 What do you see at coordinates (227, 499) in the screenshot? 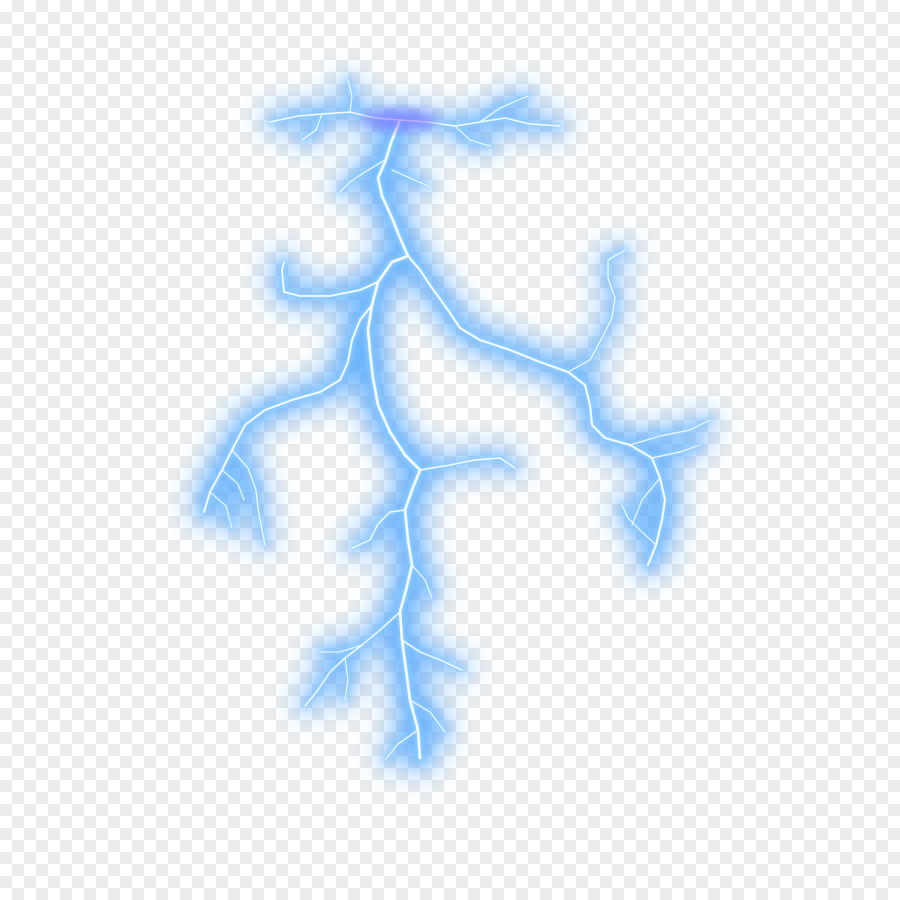
I see `bolt-left-sub2-core` at bounding box center [227, 499].